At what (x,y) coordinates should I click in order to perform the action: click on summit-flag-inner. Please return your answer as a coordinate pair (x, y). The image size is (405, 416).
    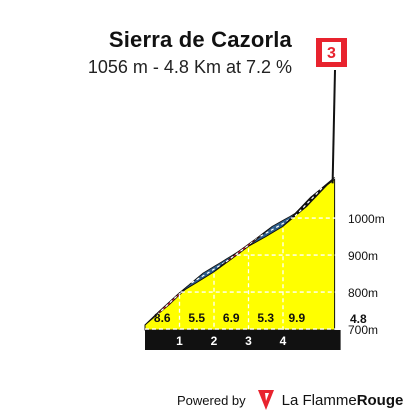
    Looking at the image, I should click on (331, 52).